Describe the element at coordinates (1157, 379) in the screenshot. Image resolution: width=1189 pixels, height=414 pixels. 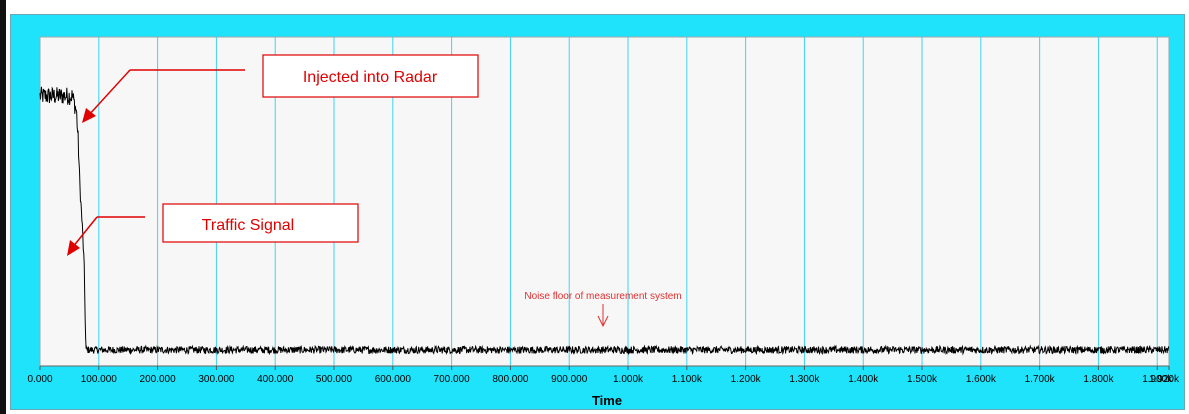
I see `x-tick-label: 1.900k` at that location.